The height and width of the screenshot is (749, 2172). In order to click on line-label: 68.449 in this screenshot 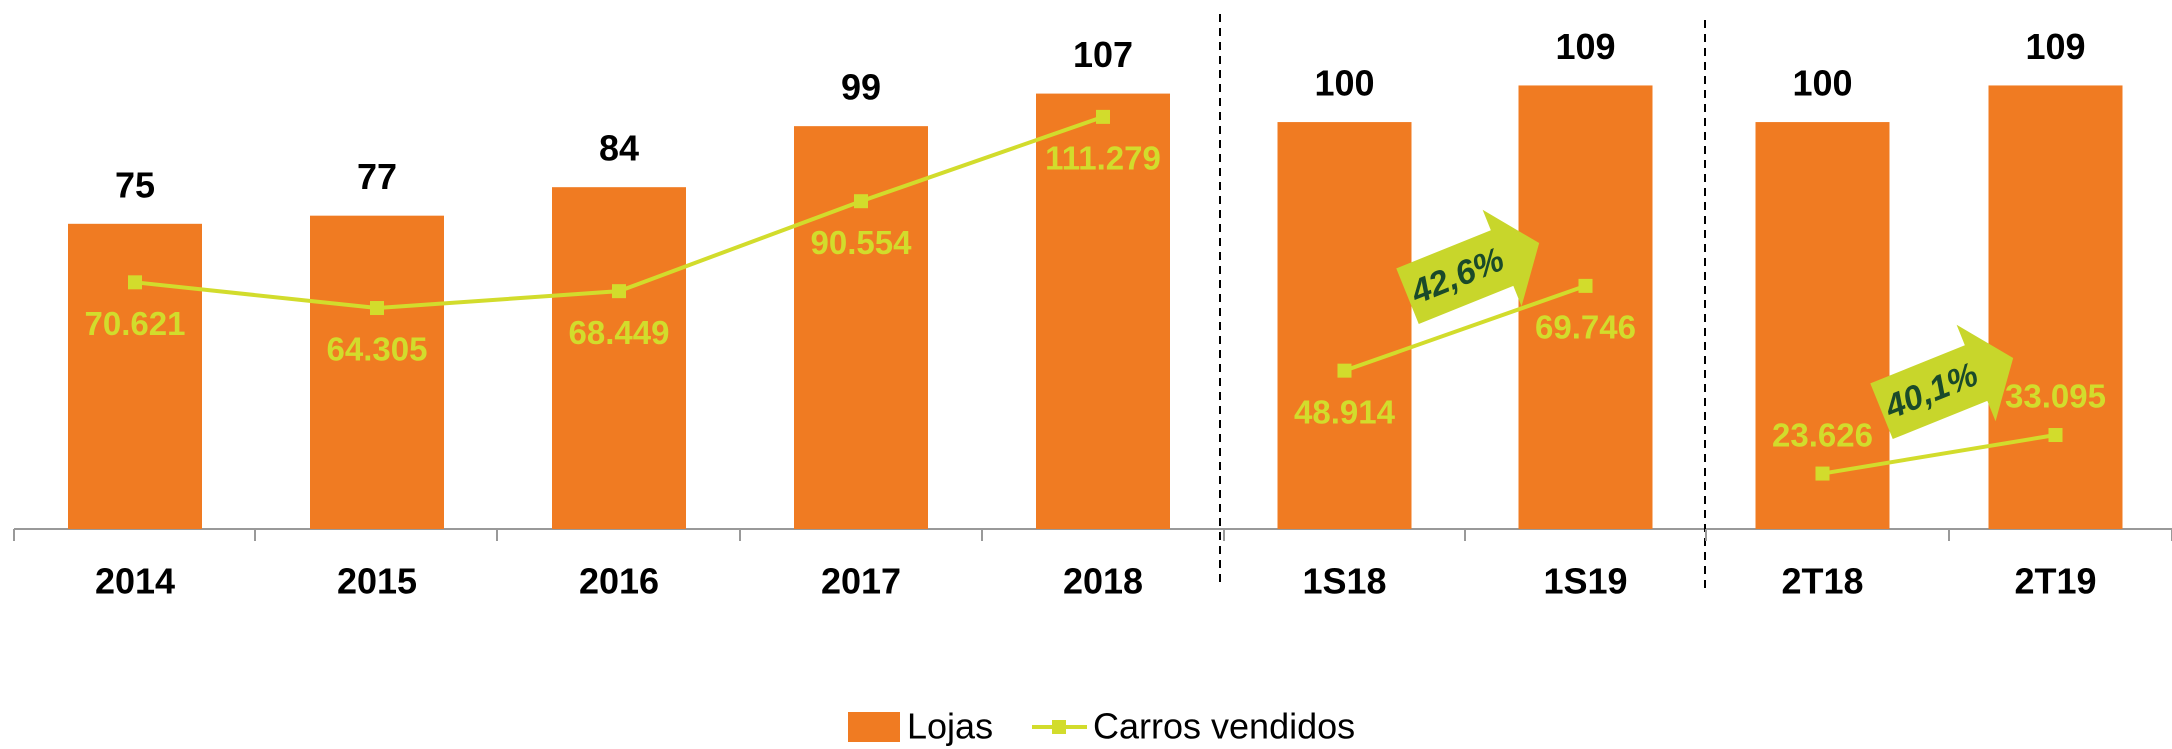, I will do `click(619, 332)`.